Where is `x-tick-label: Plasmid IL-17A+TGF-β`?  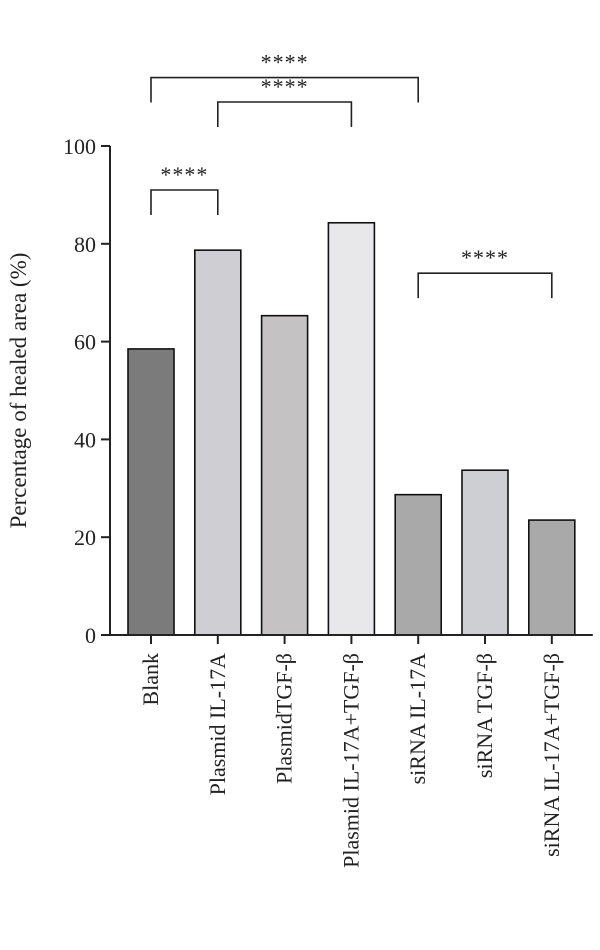 x-tick-label: Plasmid IL-17A+TGF-β is located at coordinates (350, 760).